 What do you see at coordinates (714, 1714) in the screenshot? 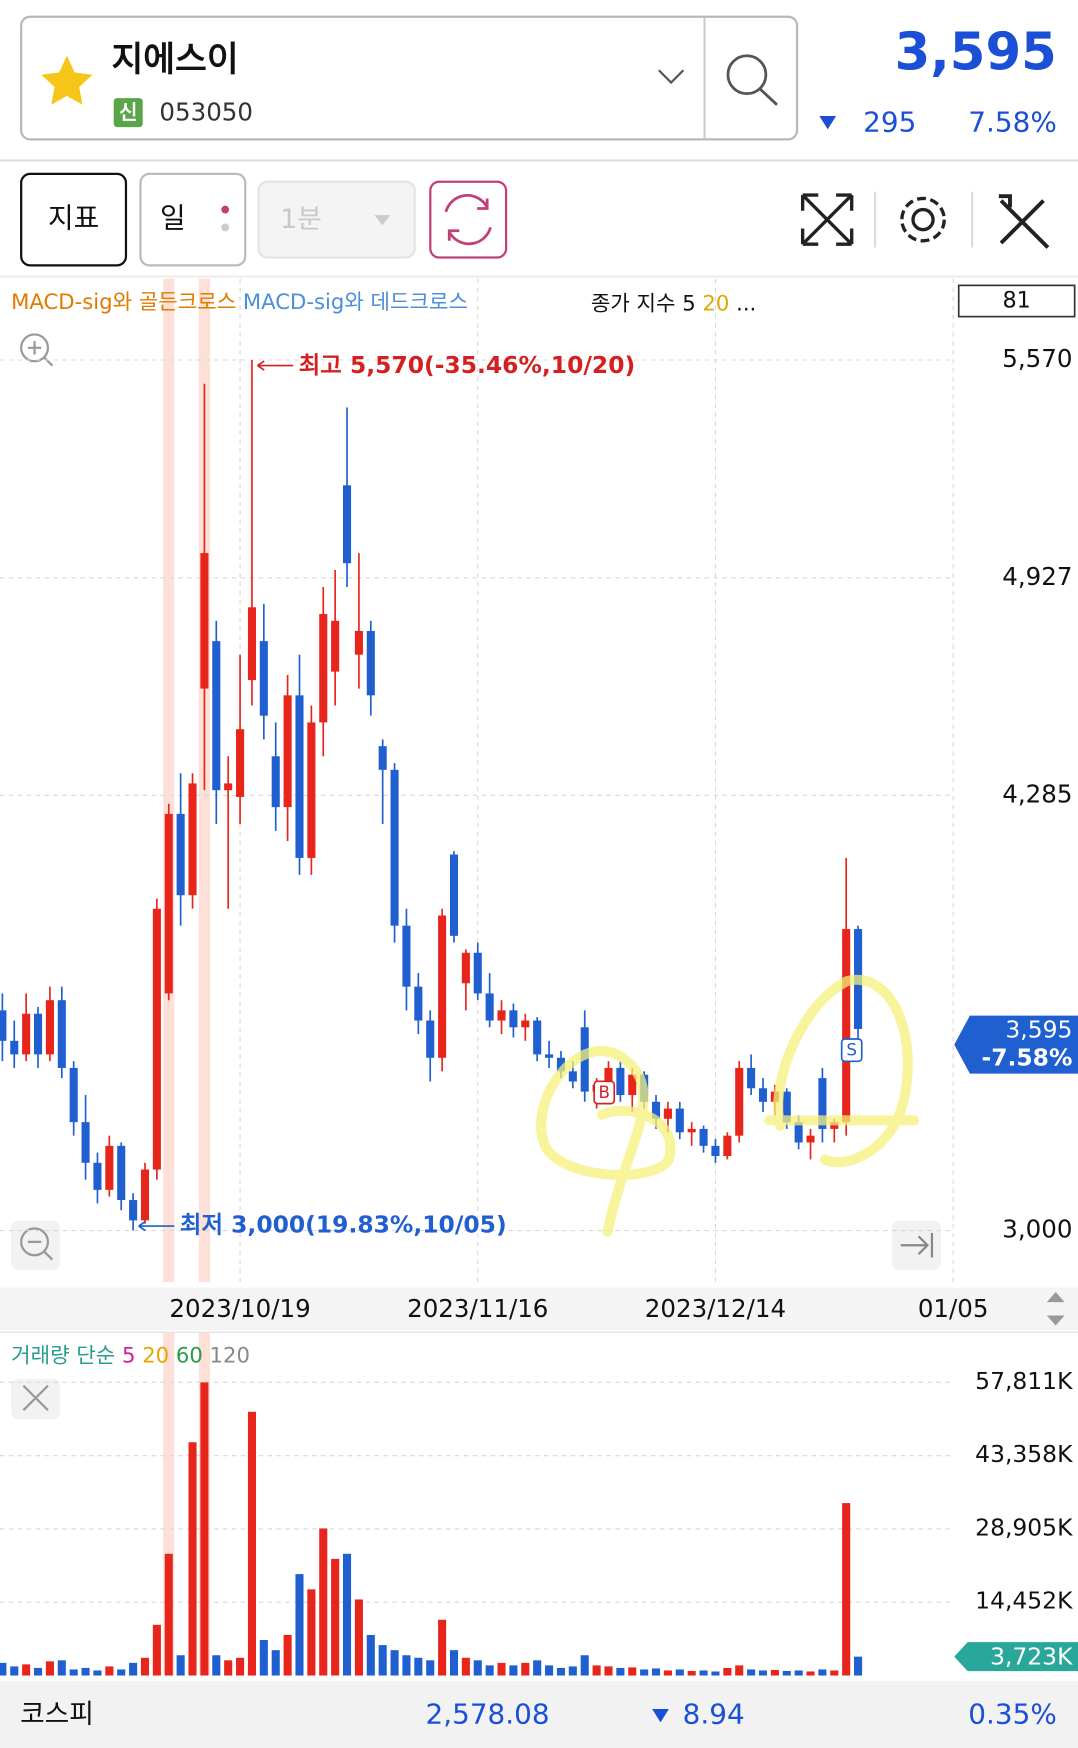
I see `index-change: 8.94` at bounding box center [714, 1714].